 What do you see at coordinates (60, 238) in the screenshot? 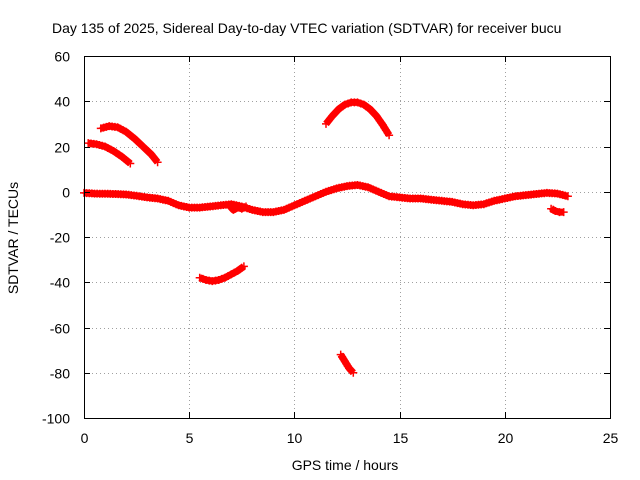
I see `y-tick-label: -20` at bounding box center [60, 238].